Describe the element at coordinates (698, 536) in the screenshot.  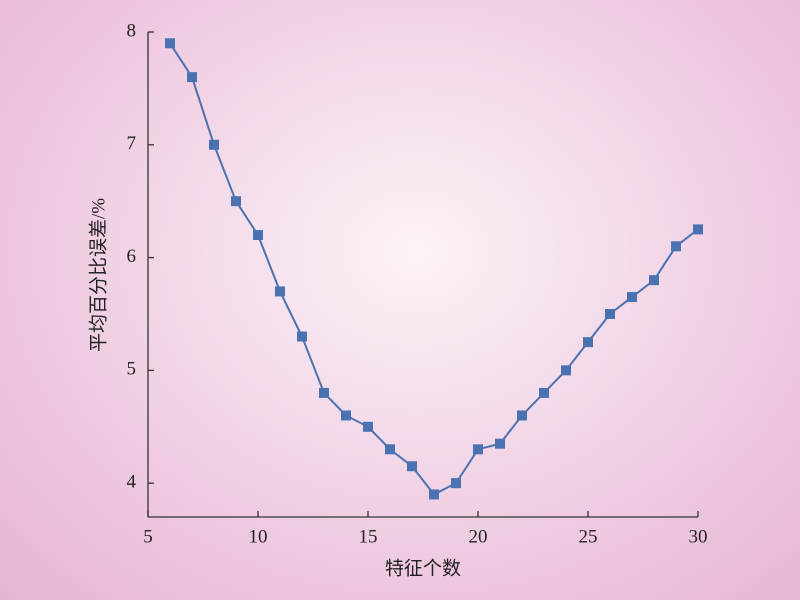
I see `x-tick-label: 30` at that location.